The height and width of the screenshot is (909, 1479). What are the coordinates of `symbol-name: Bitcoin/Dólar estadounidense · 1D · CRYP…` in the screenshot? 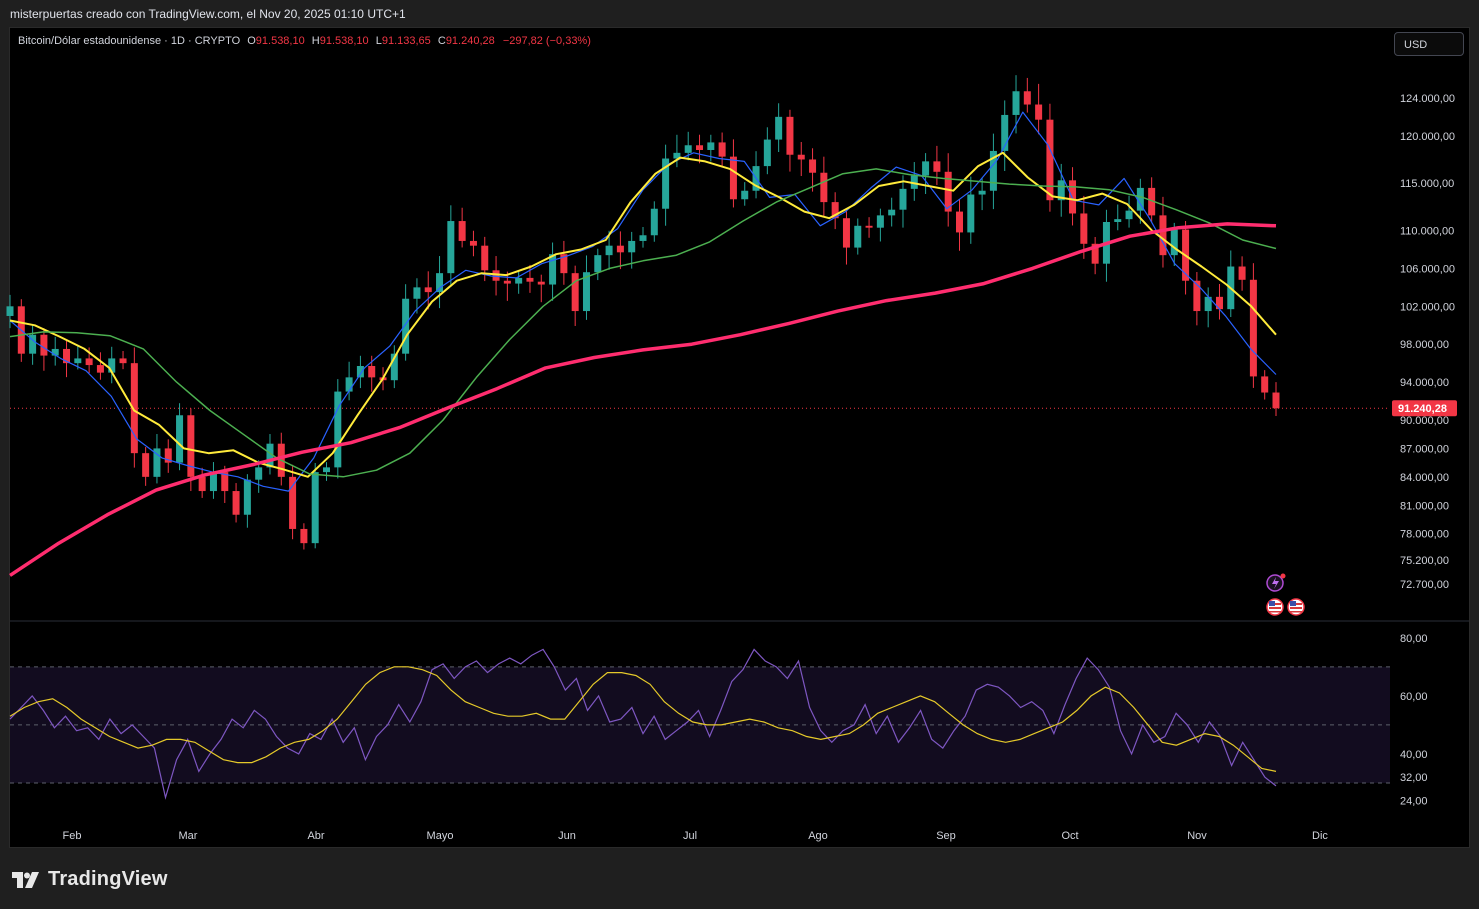 It's located at (129, 41).